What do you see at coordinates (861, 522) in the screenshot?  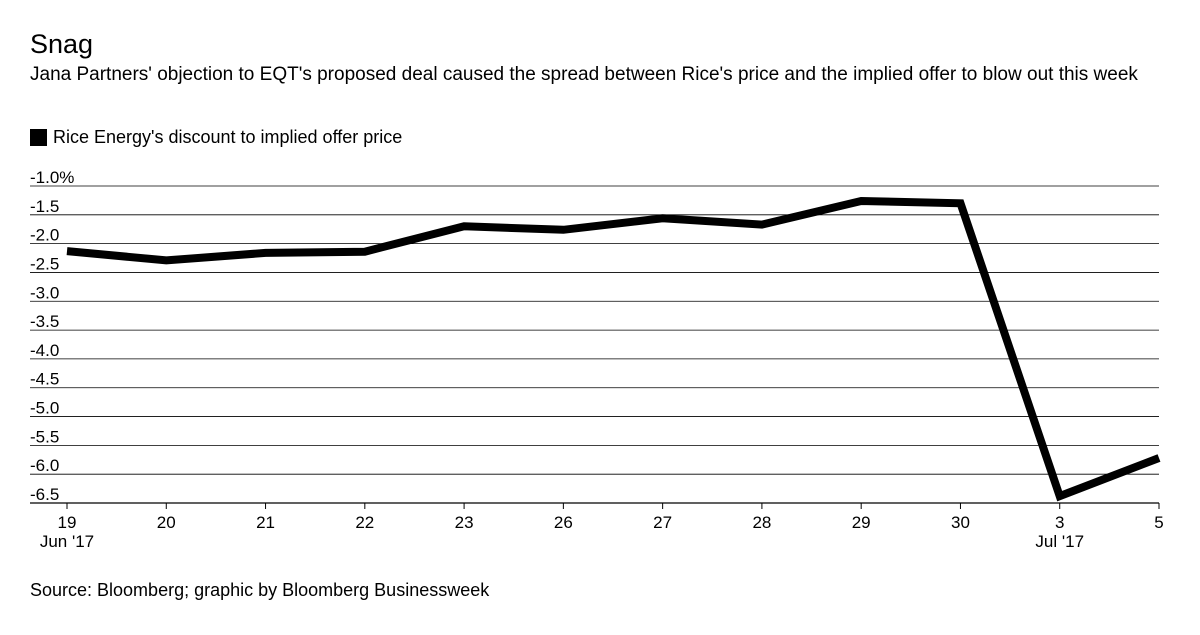 I see `x-tick-label: 29` at bounding box center [861, 522].